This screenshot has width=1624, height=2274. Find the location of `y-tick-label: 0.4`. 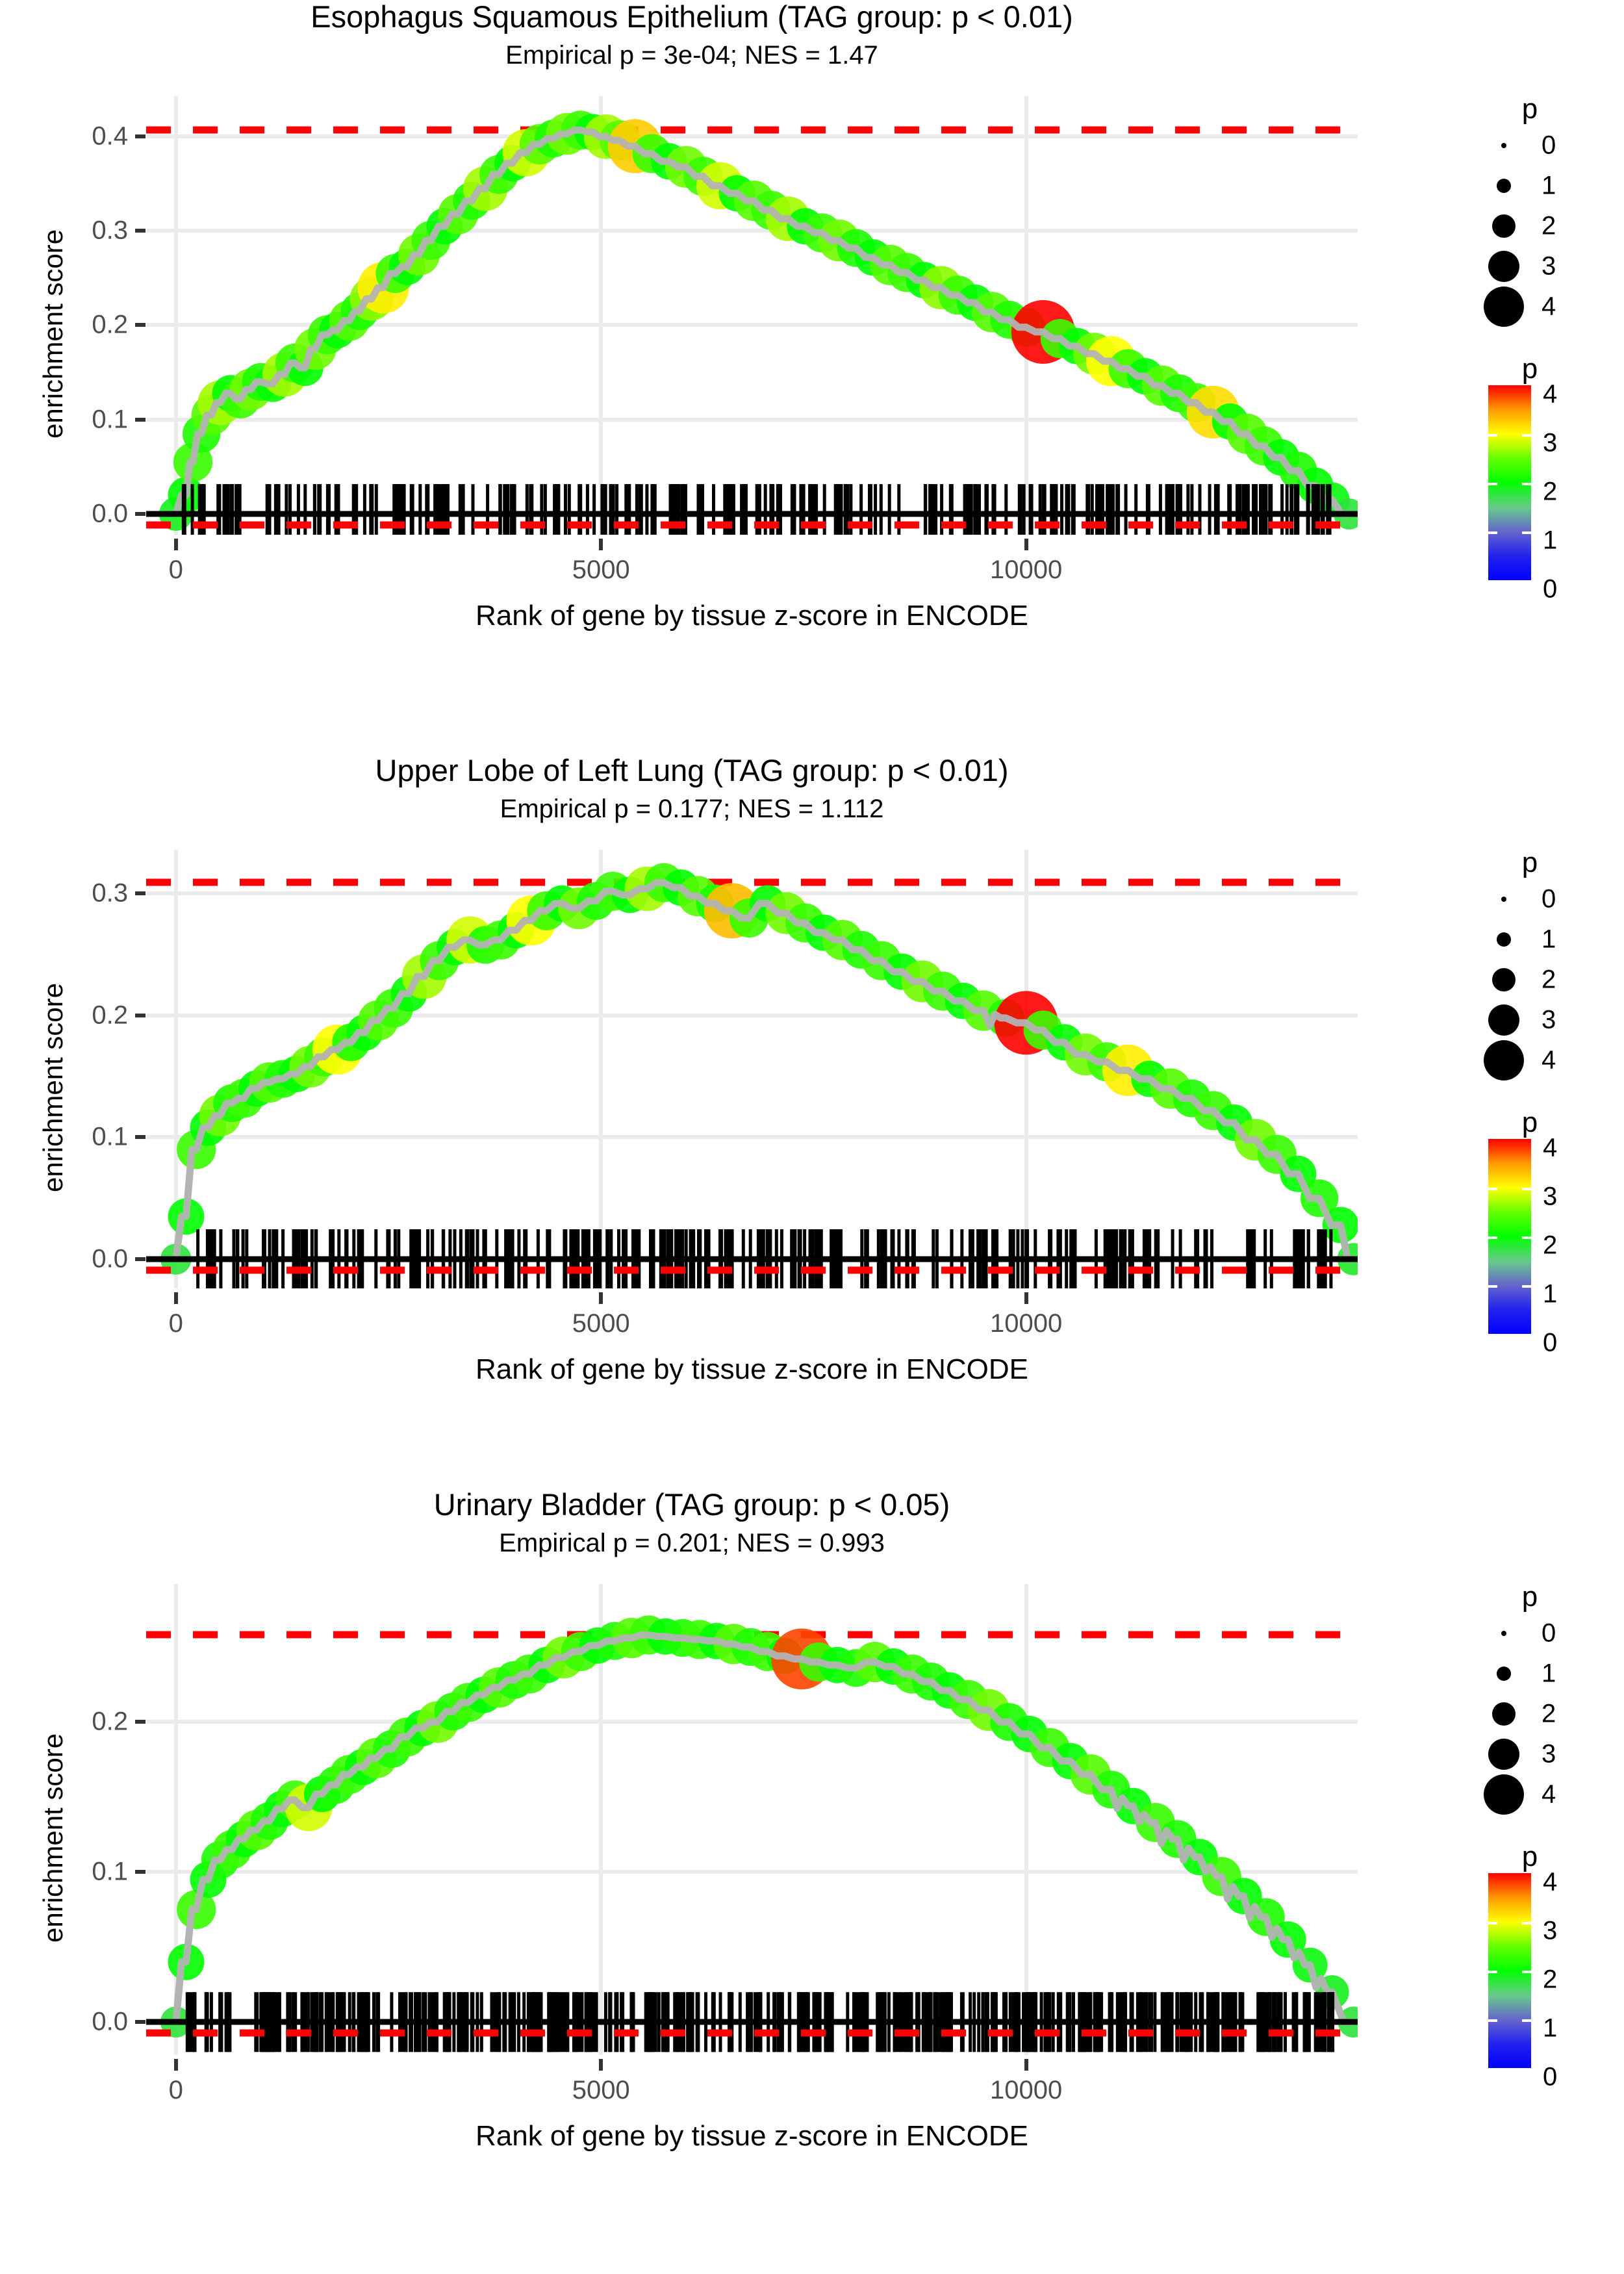

y-tick-label: 0.4 is located at coordinates (110, 136).